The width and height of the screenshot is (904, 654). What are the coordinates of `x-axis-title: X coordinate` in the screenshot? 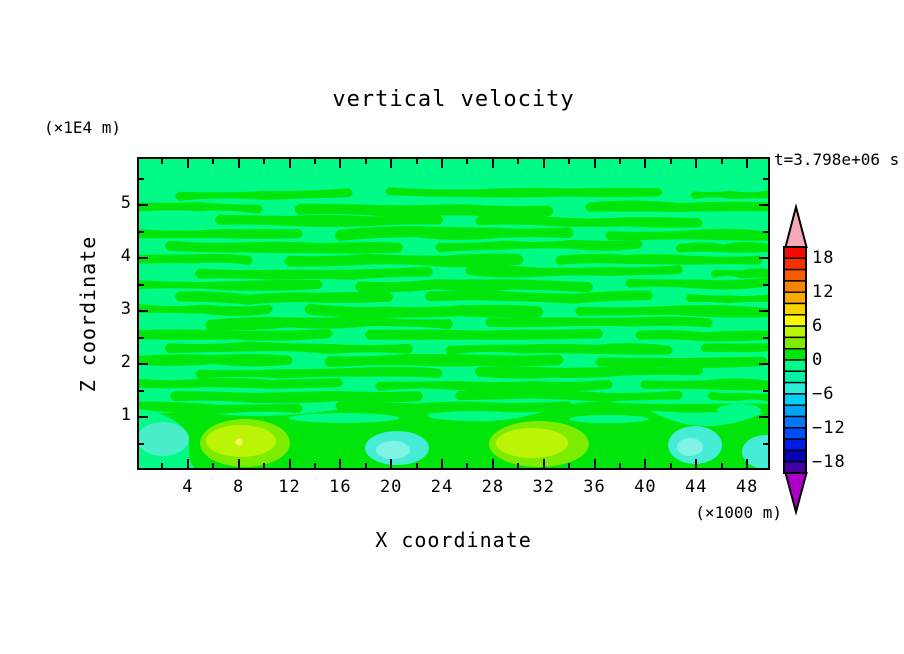 It's located at (453, 540).